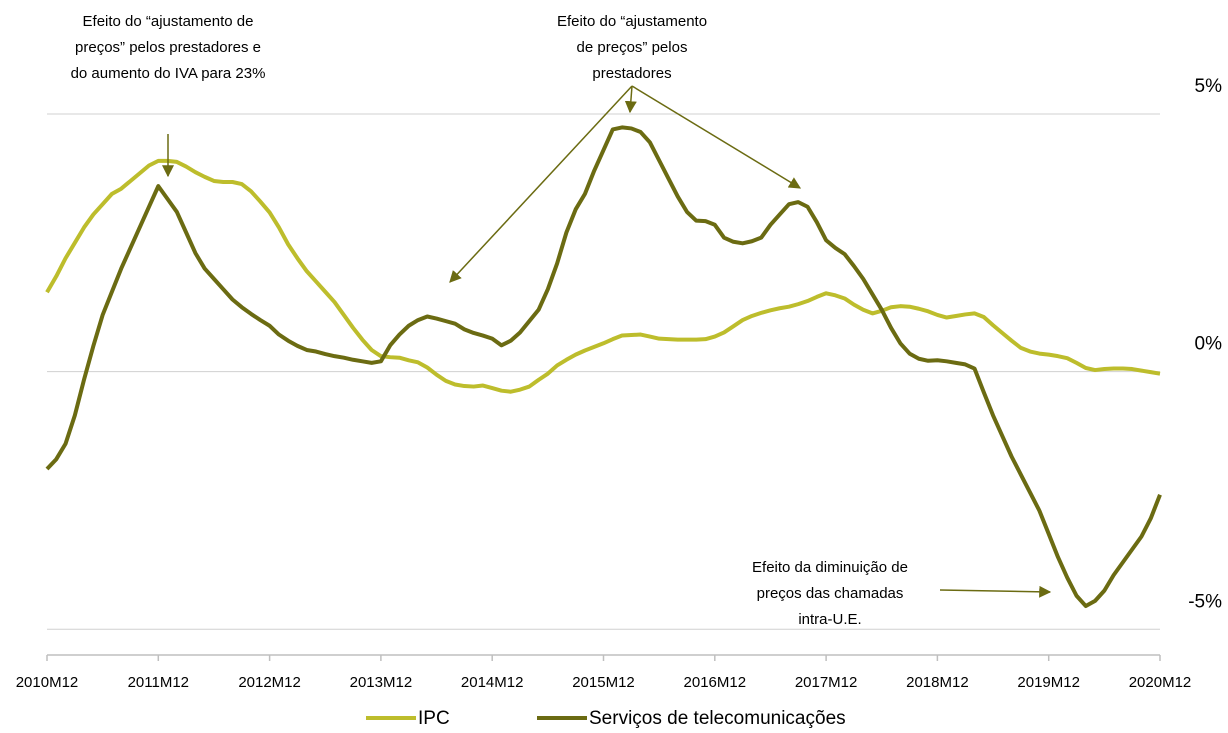  What do you see at coordinates (826, 682) in the screenshot?
I see `x-tick-label: 2017M12` at bounding box center [826, 682].